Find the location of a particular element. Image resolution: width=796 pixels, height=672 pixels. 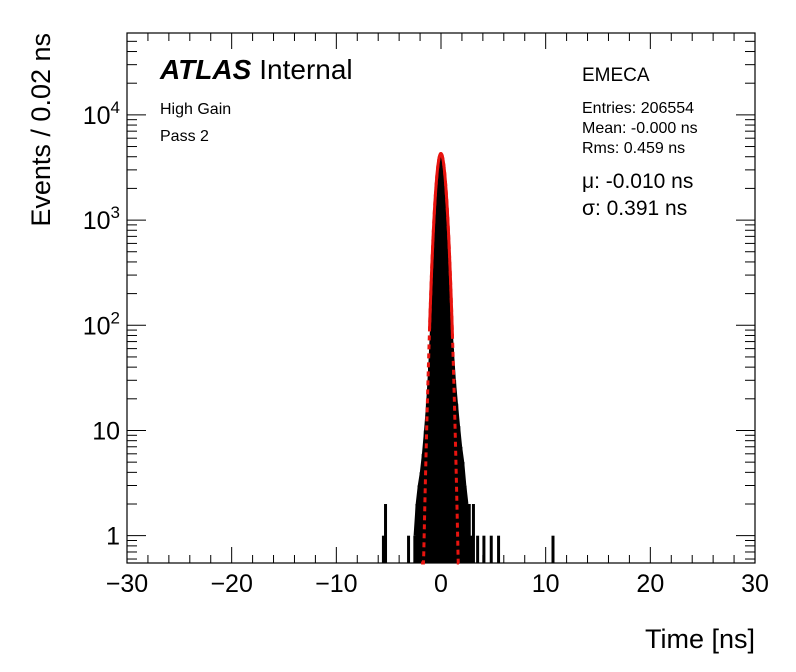

y-tick-label: 10⁴ is located at coordinates (101, 114).